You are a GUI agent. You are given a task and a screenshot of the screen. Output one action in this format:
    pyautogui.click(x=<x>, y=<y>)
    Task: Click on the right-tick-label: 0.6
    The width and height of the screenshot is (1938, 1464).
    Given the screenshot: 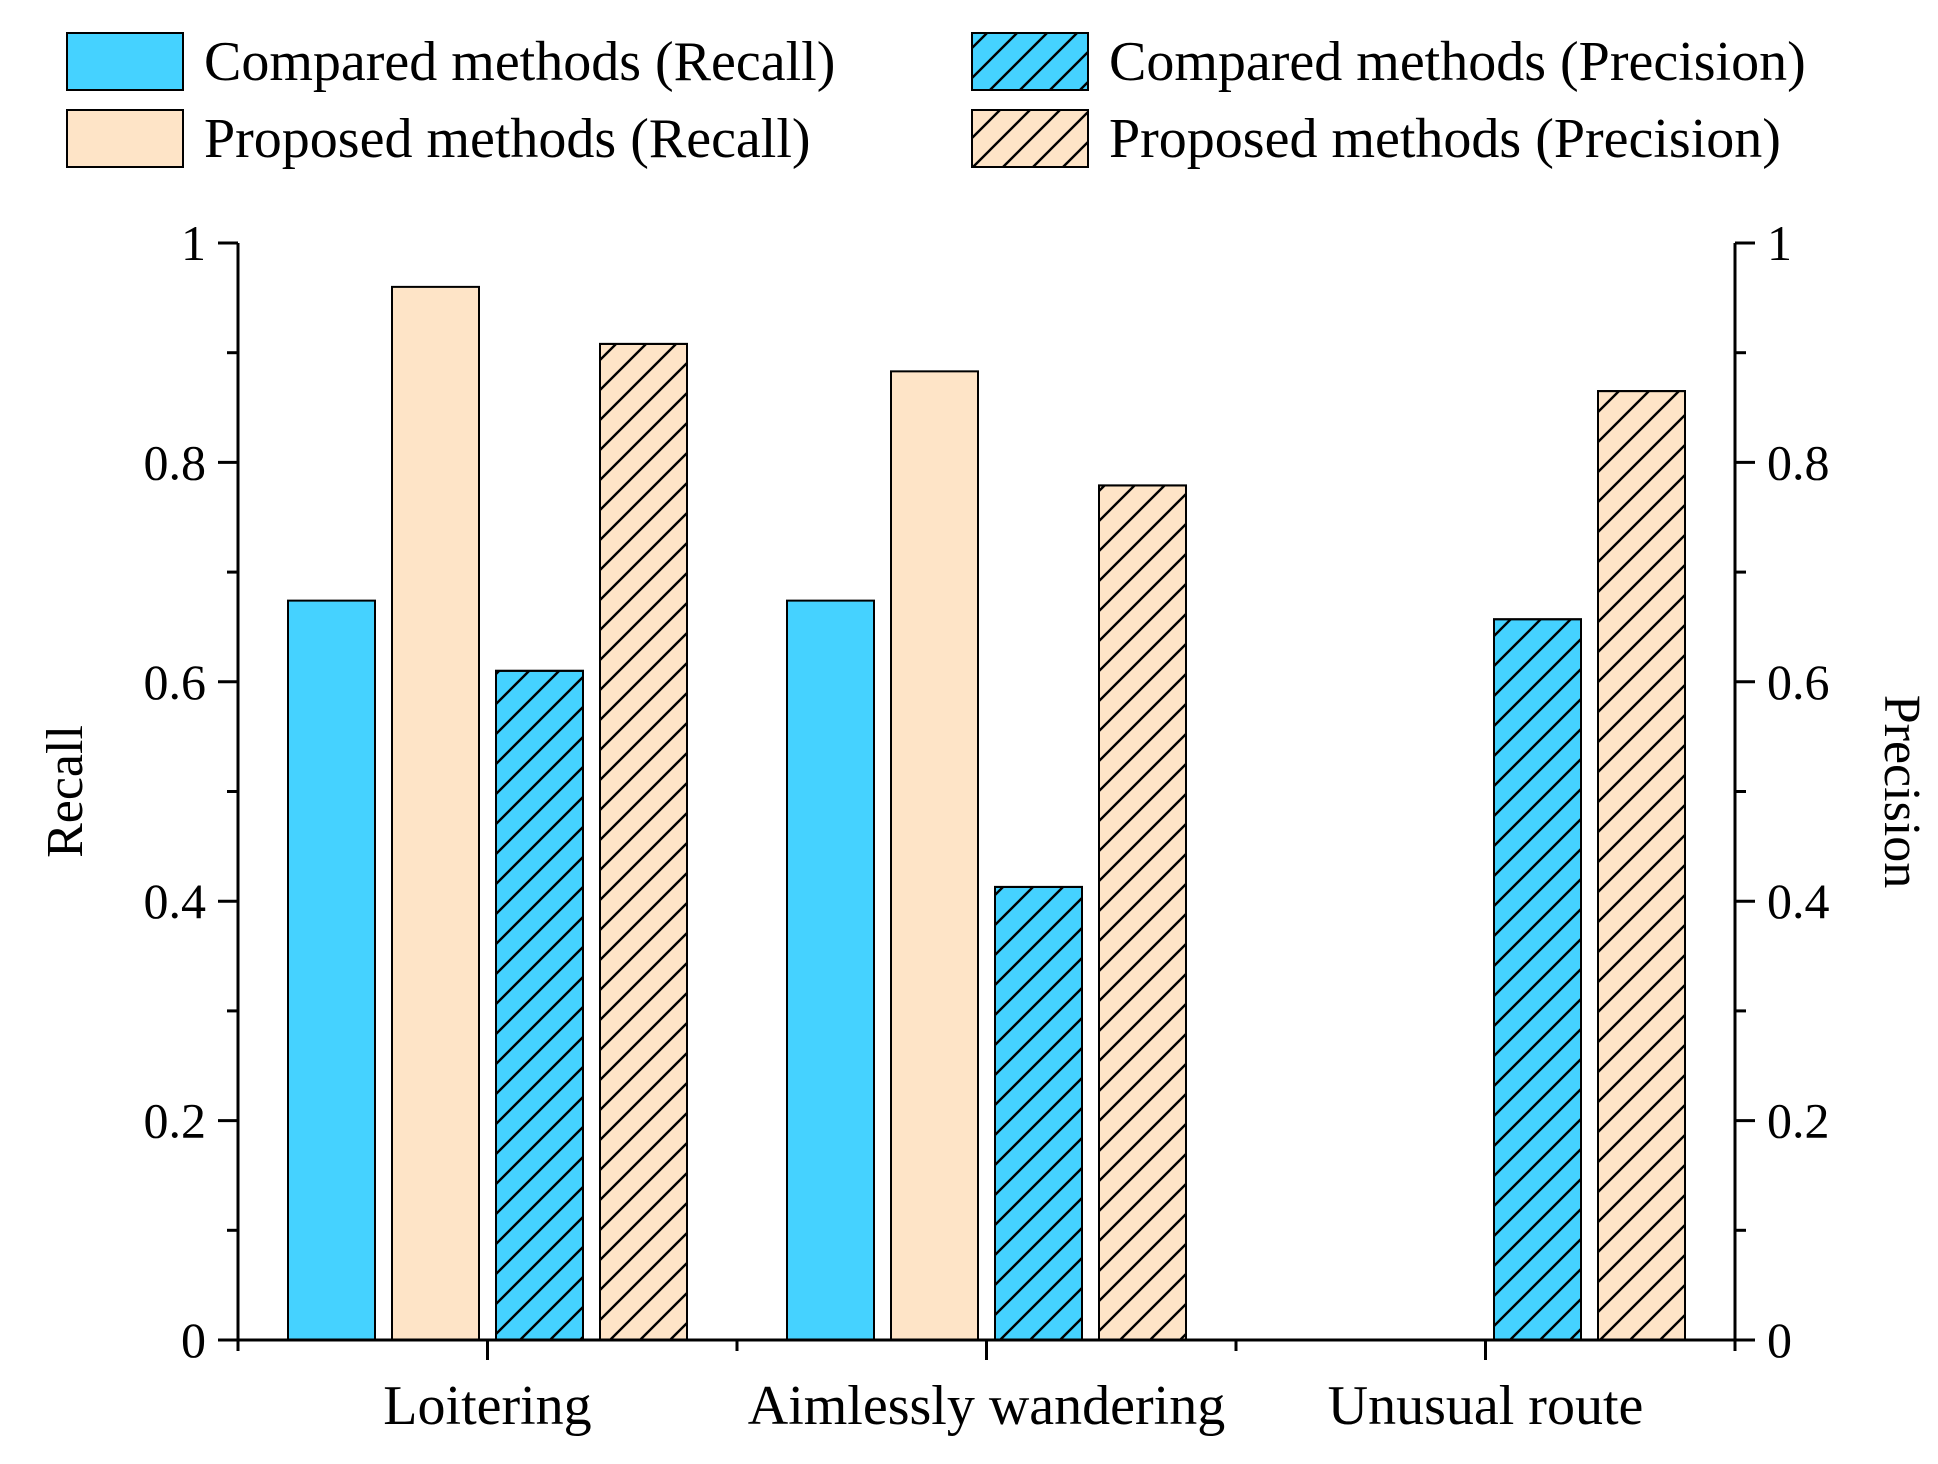 What is the action you would take?
    pyautogui.click(x=1798, y=682)
    